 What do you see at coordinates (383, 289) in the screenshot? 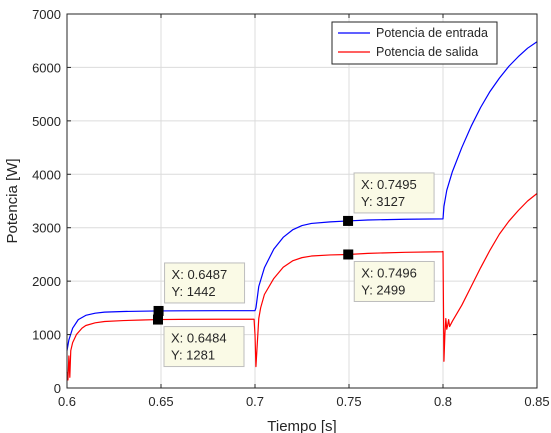
I see `datatip-y: Y: 2499` at bounding box center [383, 289].